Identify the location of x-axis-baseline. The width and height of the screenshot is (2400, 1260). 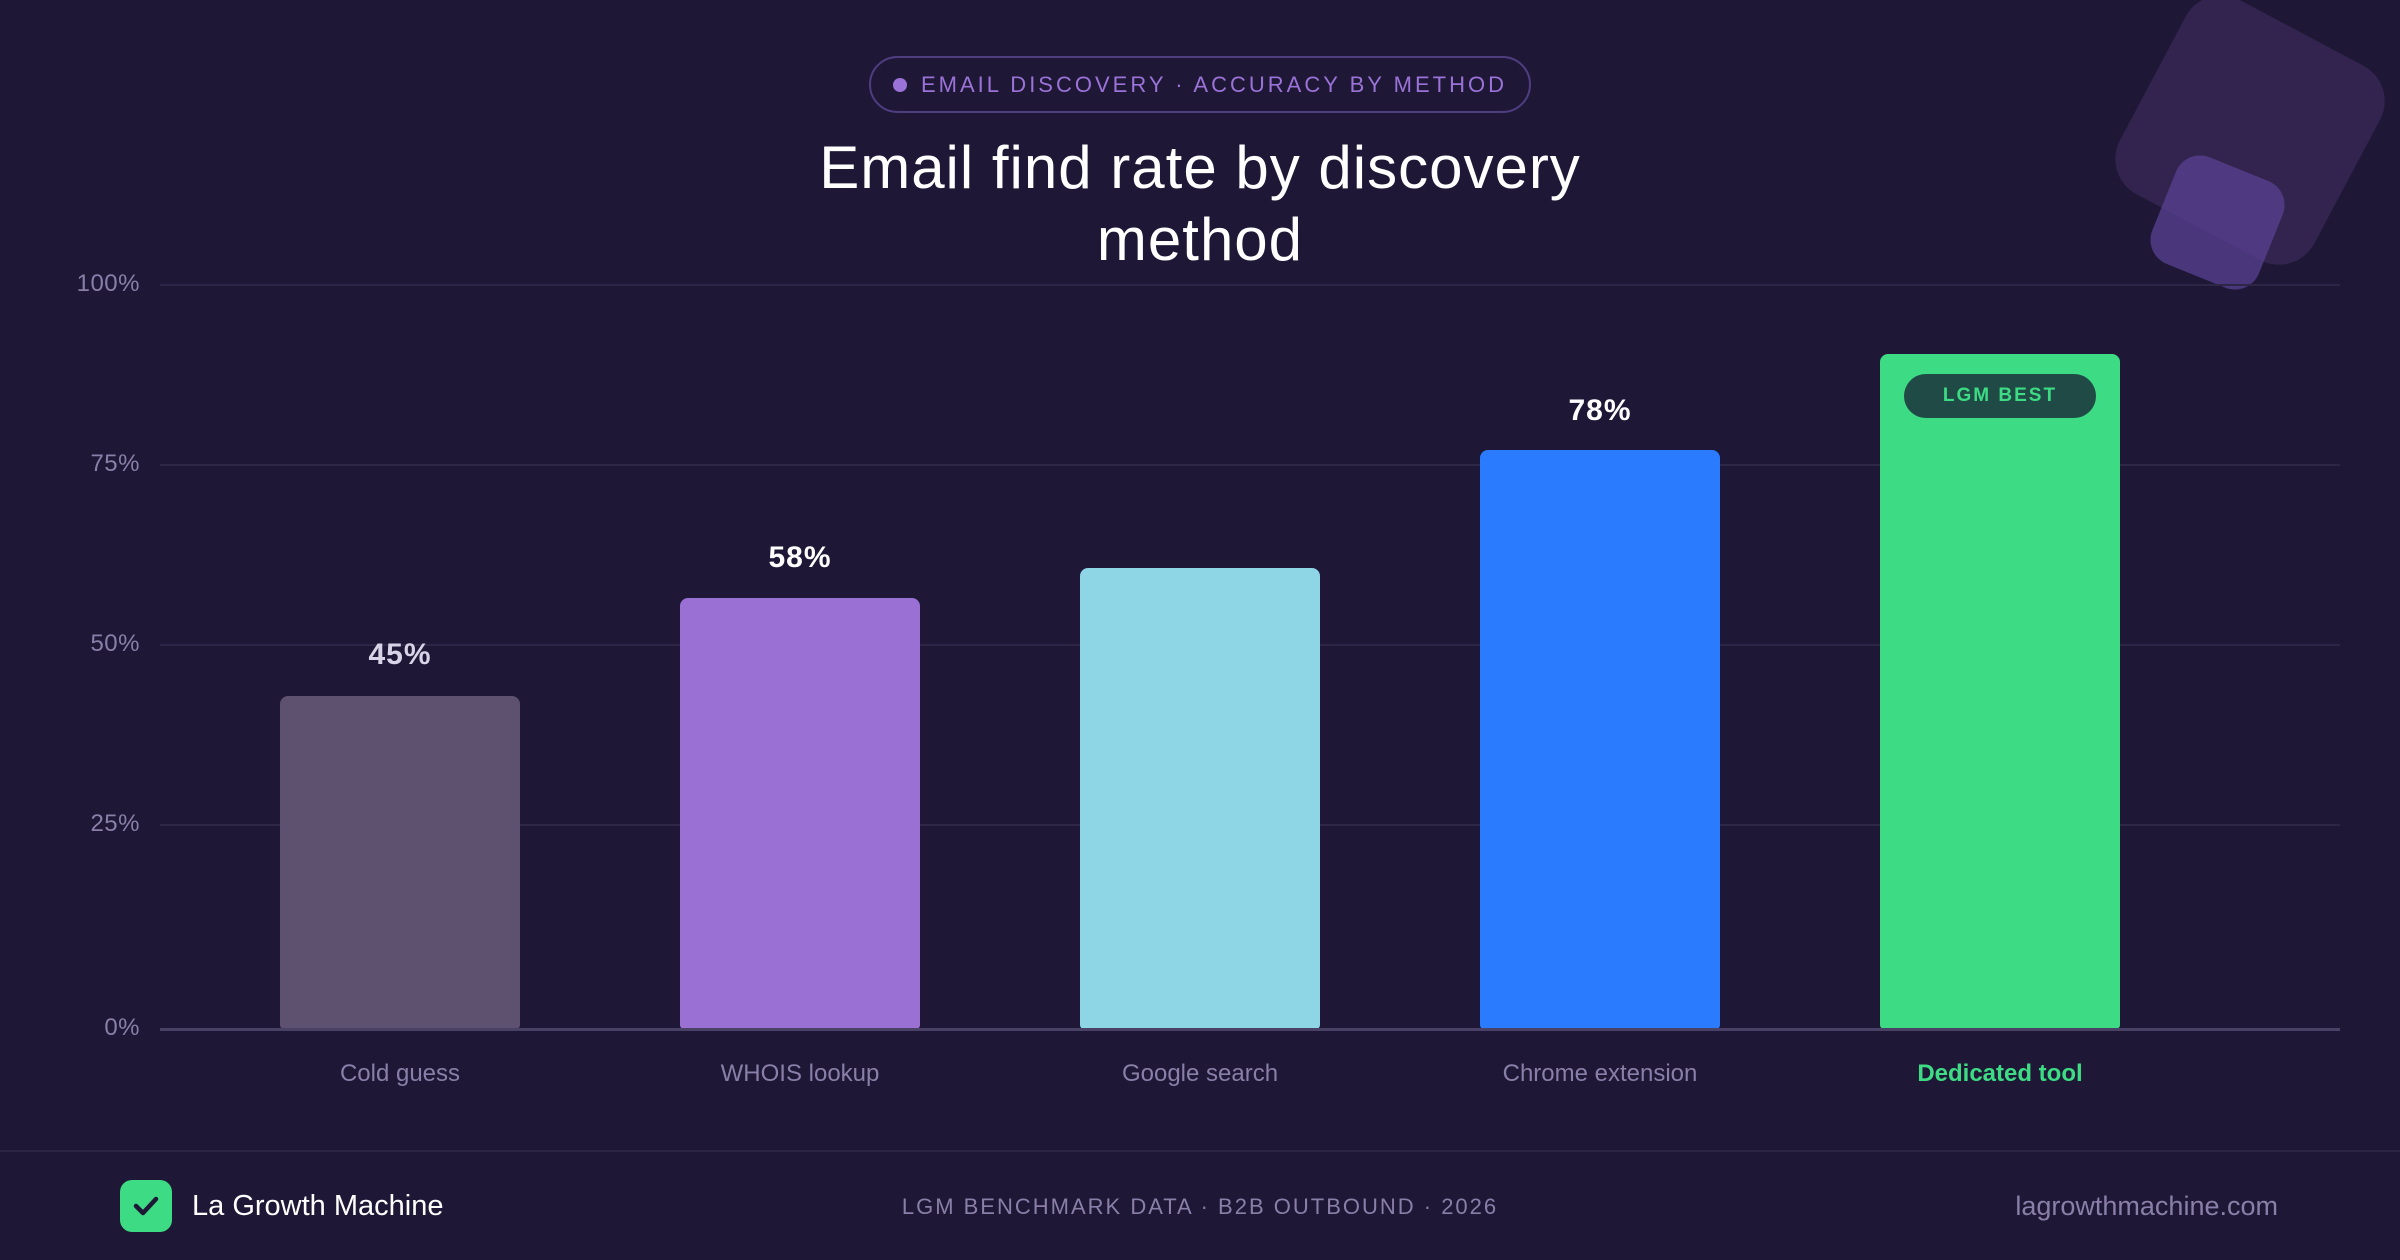
(1250, 1029).